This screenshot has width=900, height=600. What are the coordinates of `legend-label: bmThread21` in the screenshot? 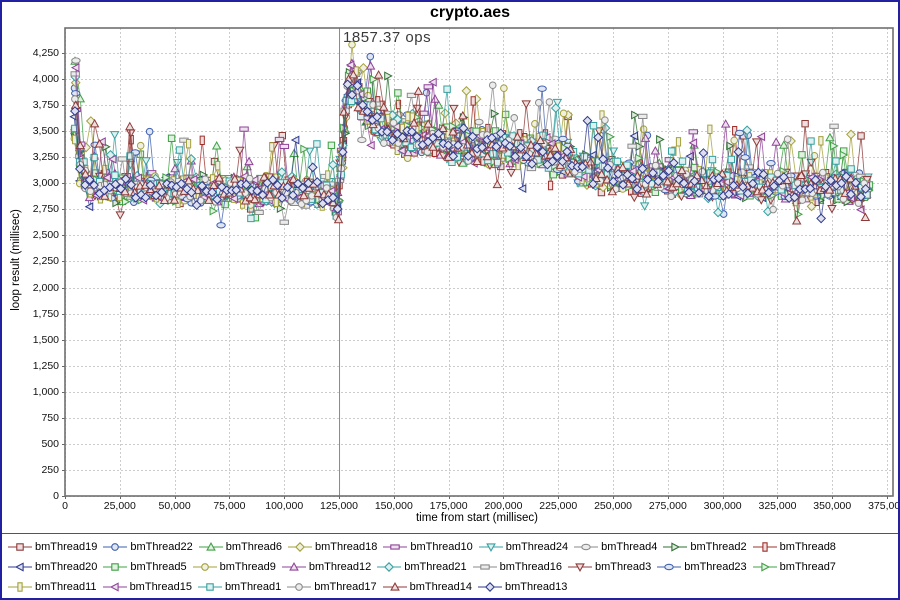 It's located at (435, 566).